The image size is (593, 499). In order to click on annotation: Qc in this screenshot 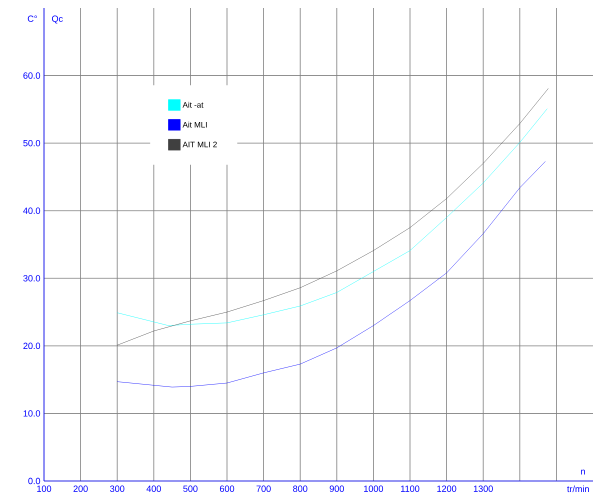, I will do `click(57, 20)`.